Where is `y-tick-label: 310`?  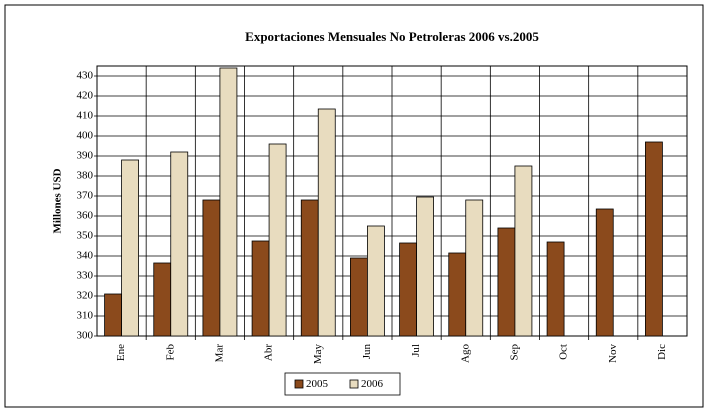
y-tick-label: 310 is located at coordinates (85, 316).